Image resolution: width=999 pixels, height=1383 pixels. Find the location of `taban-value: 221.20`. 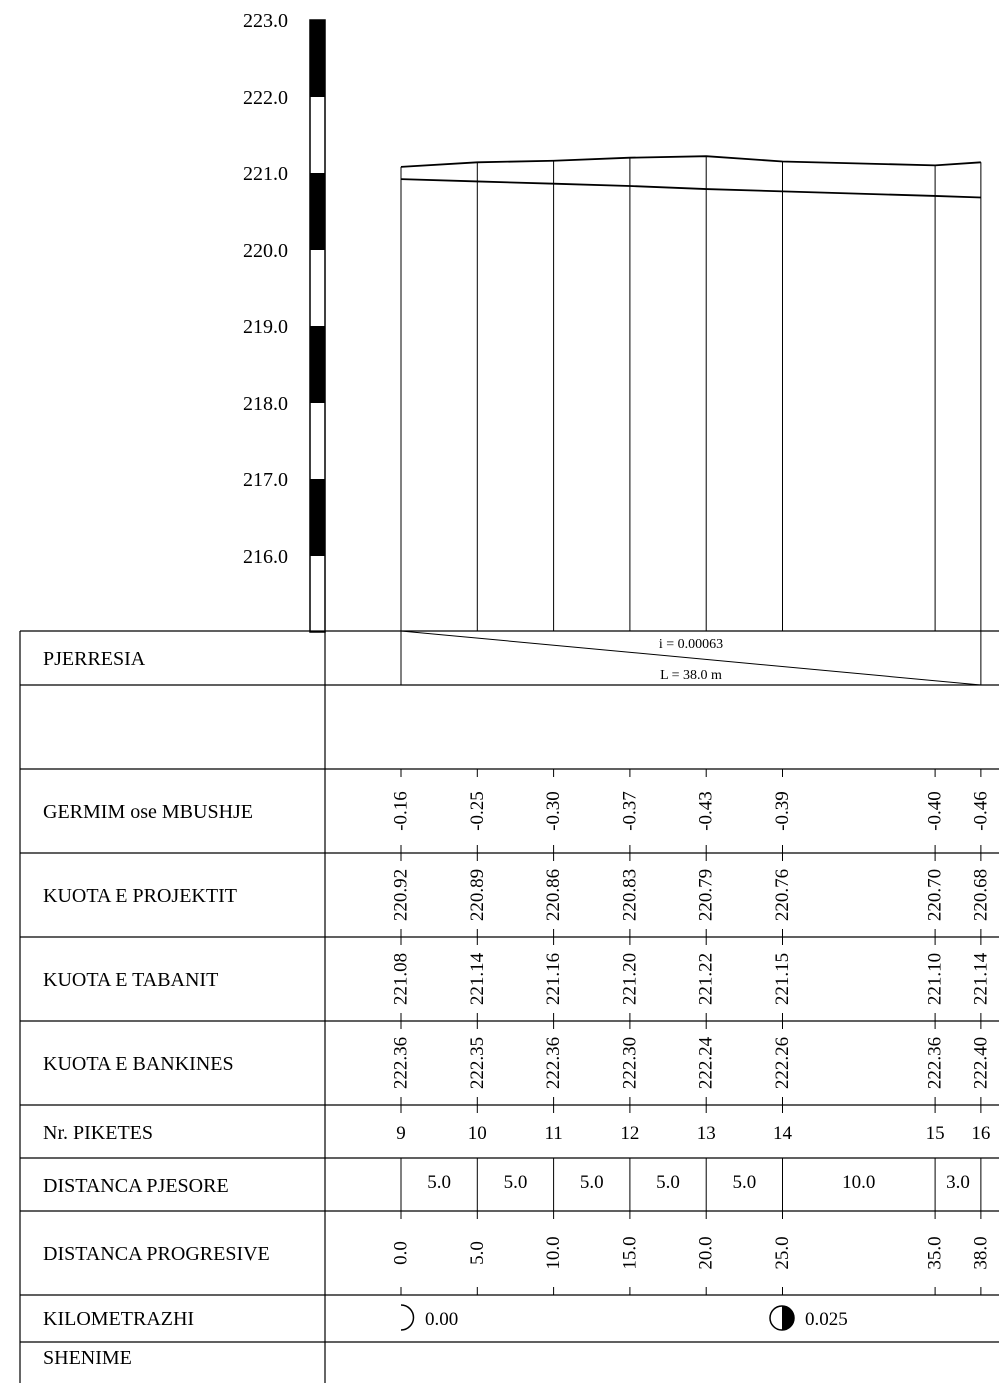

taban-value: 221.20 is located at coordinates (629, 979).